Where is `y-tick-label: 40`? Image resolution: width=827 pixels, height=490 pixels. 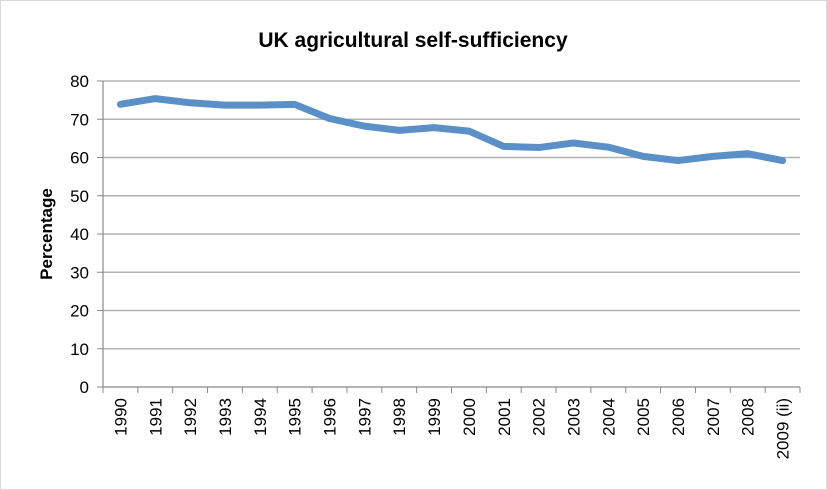
y-tick-label: 40 is located at coordinates (79, 234).